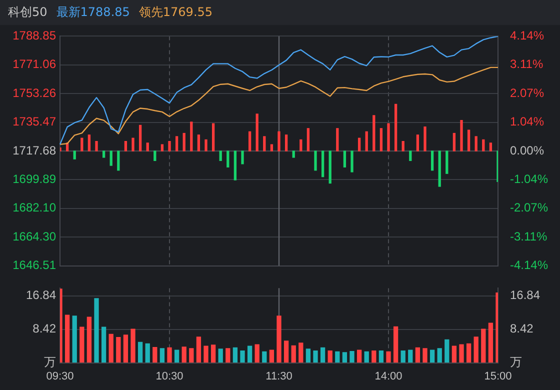 Image resolution: width=560 pixels, height=390 pixels. Describe the element at coordinates (529, 237) in the screenshot. I see `y2-tick-label: -3.11%` at that location.